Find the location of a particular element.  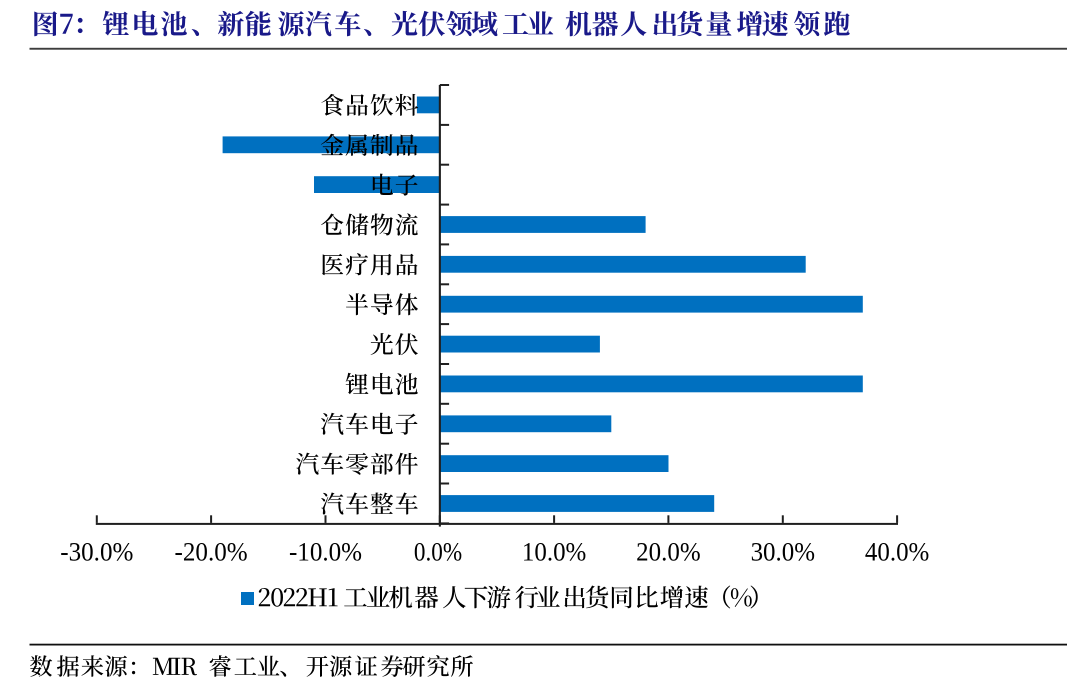

svg-text: 20.0% is located at coordinates (668, 552).